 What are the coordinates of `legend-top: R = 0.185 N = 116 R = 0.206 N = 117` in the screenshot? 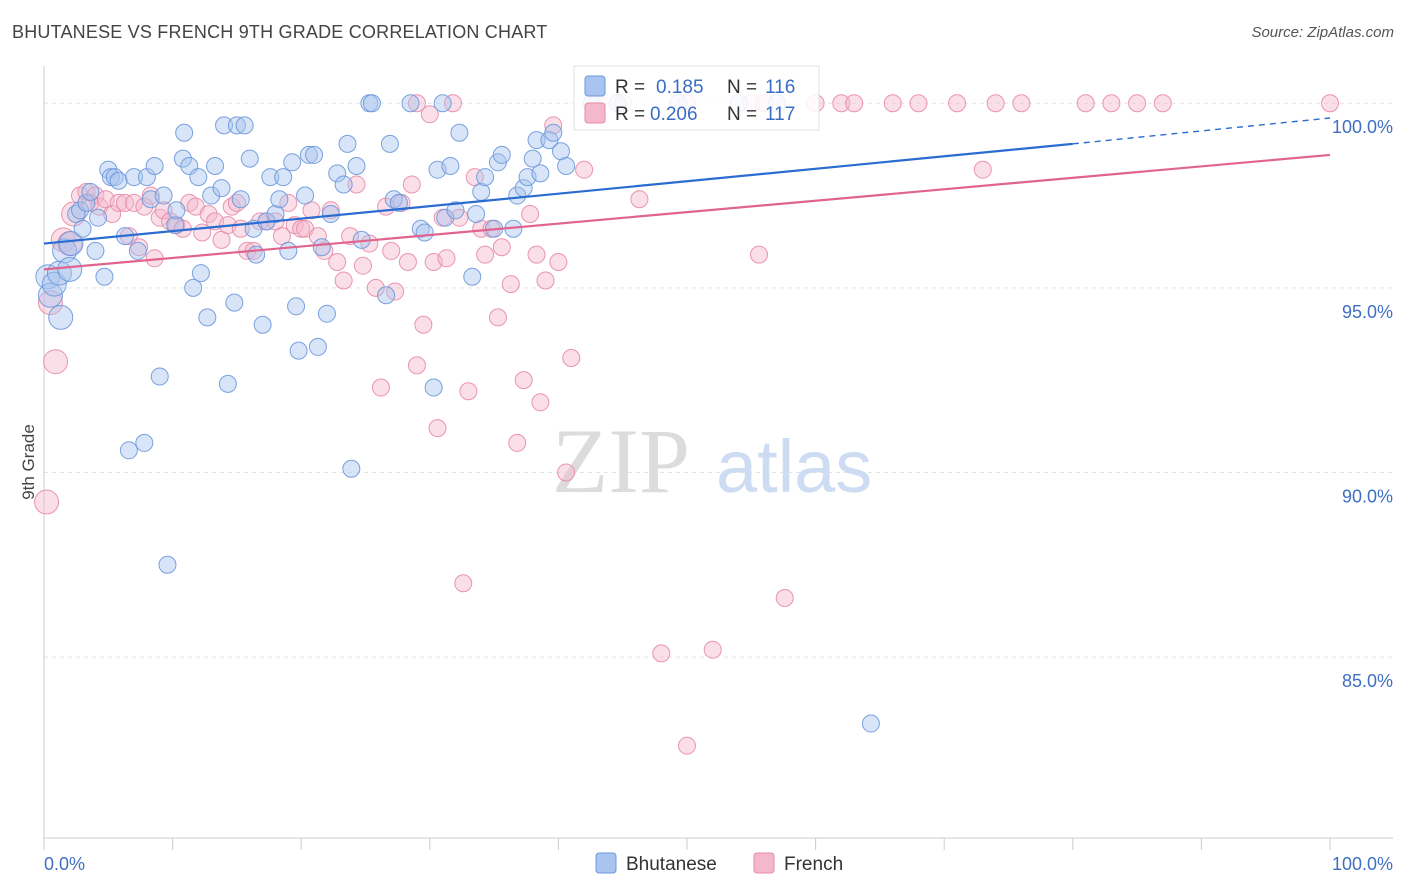 It's located at (696, 98).